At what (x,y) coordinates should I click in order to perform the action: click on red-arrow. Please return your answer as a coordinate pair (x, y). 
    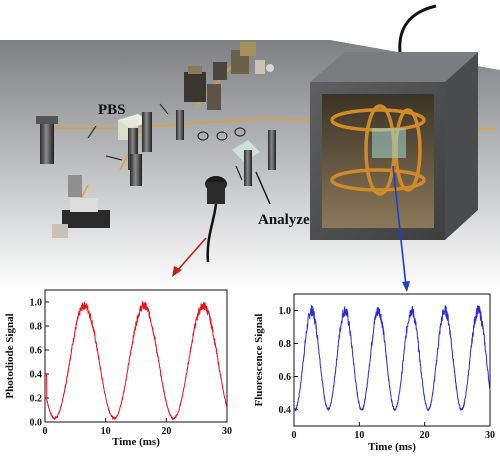
    Looking at the image, I should click on (189, 257).